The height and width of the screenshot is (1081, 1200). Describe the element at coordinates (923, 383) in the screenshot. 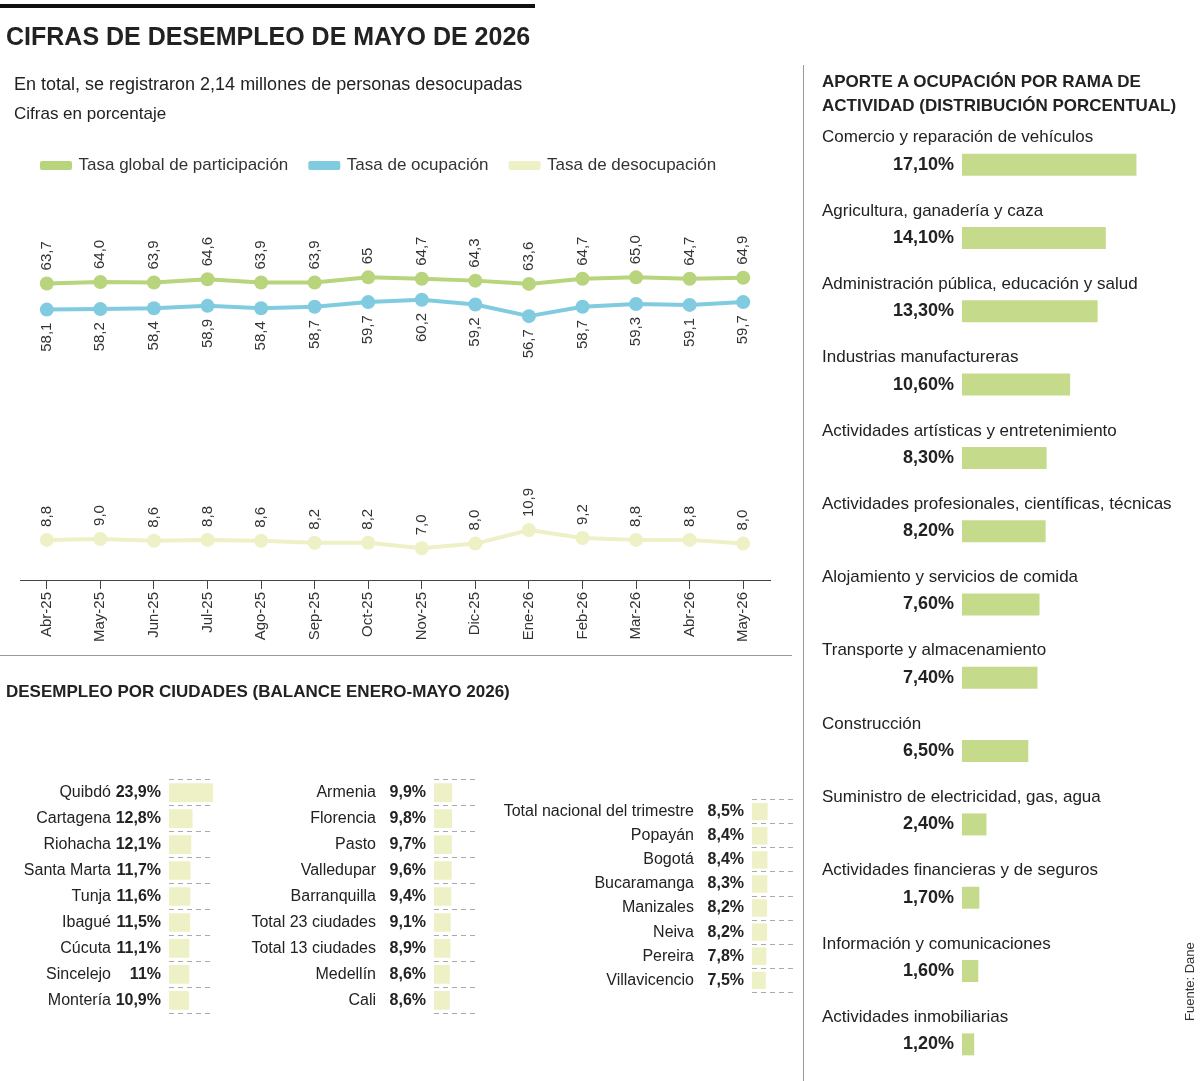

I see `data-label: 10,60%` at that location.